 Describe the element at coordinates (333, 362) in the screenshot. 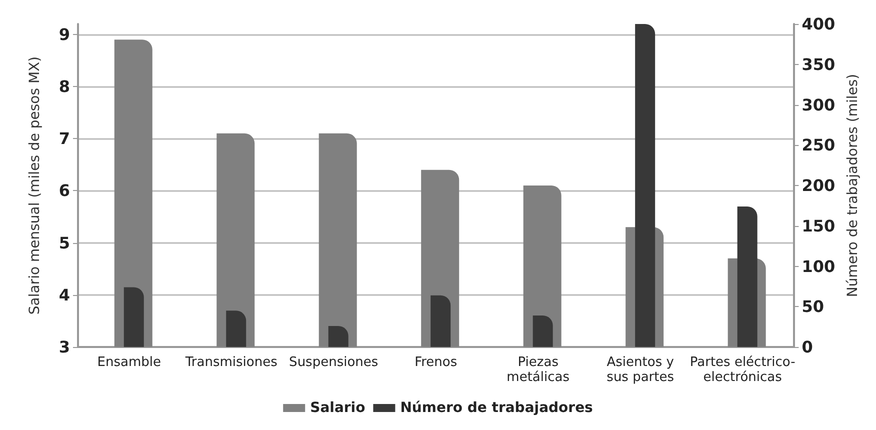

I see `x-tick-label: Suspensiones` at that location.